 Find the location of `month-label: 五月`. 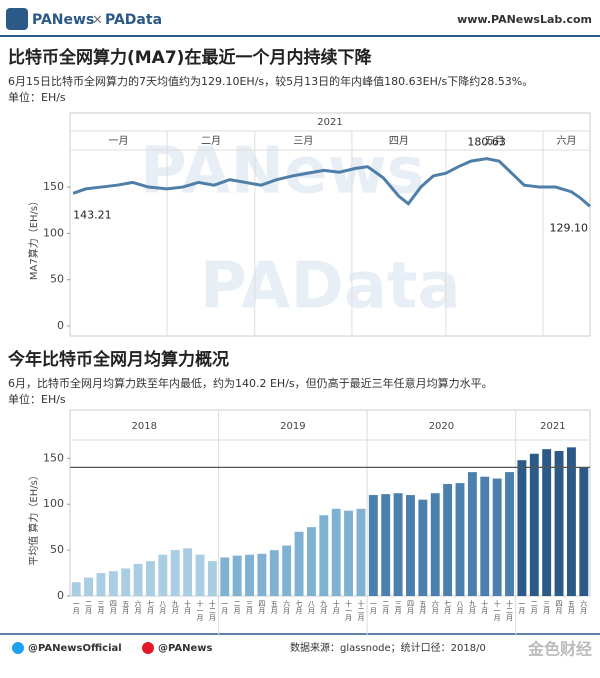

month-label: 五月 is located at coordinates (494, 141).